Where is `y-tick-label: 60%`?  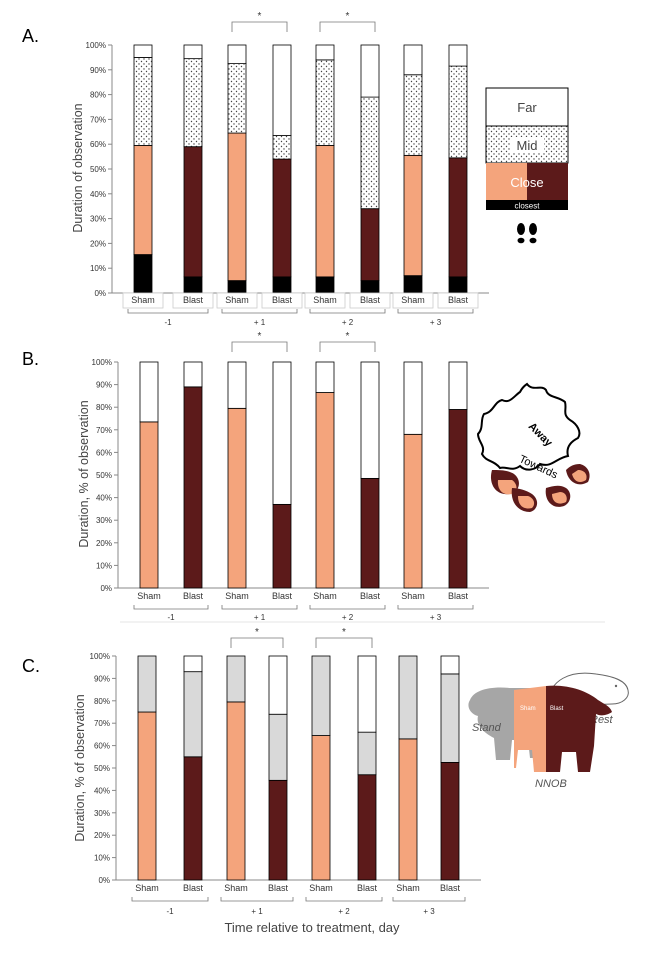
y-tick-label: 60% is located at coordinates (98, 144).